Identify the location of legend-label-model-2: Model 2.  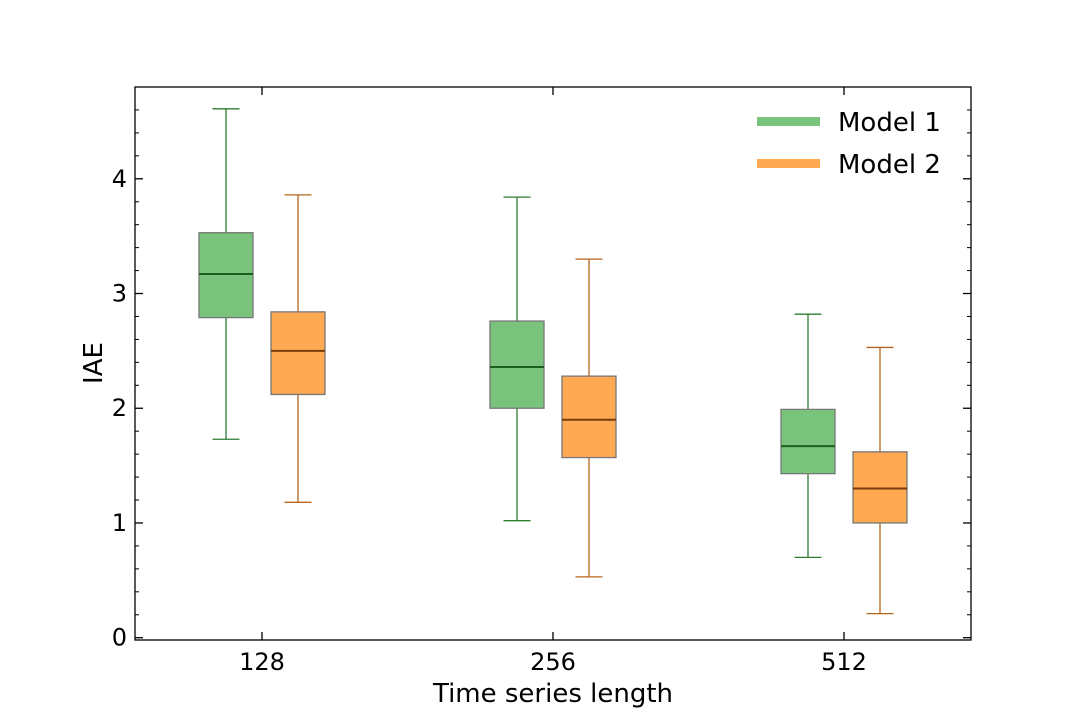
(889, 165).